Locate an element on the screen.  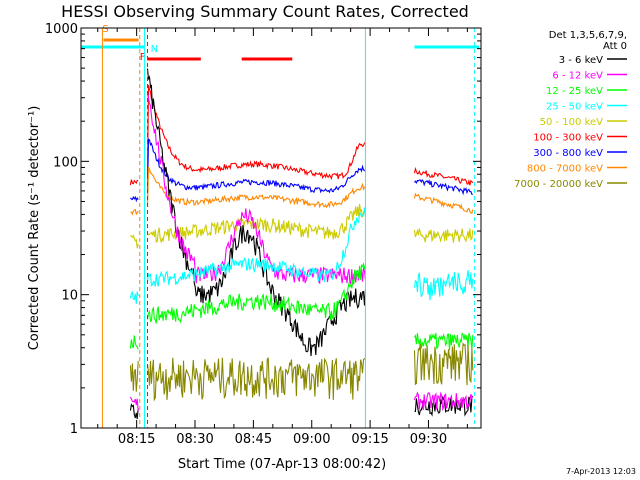
x-tick-label: 08:45 is located at coordinates (253, 439).